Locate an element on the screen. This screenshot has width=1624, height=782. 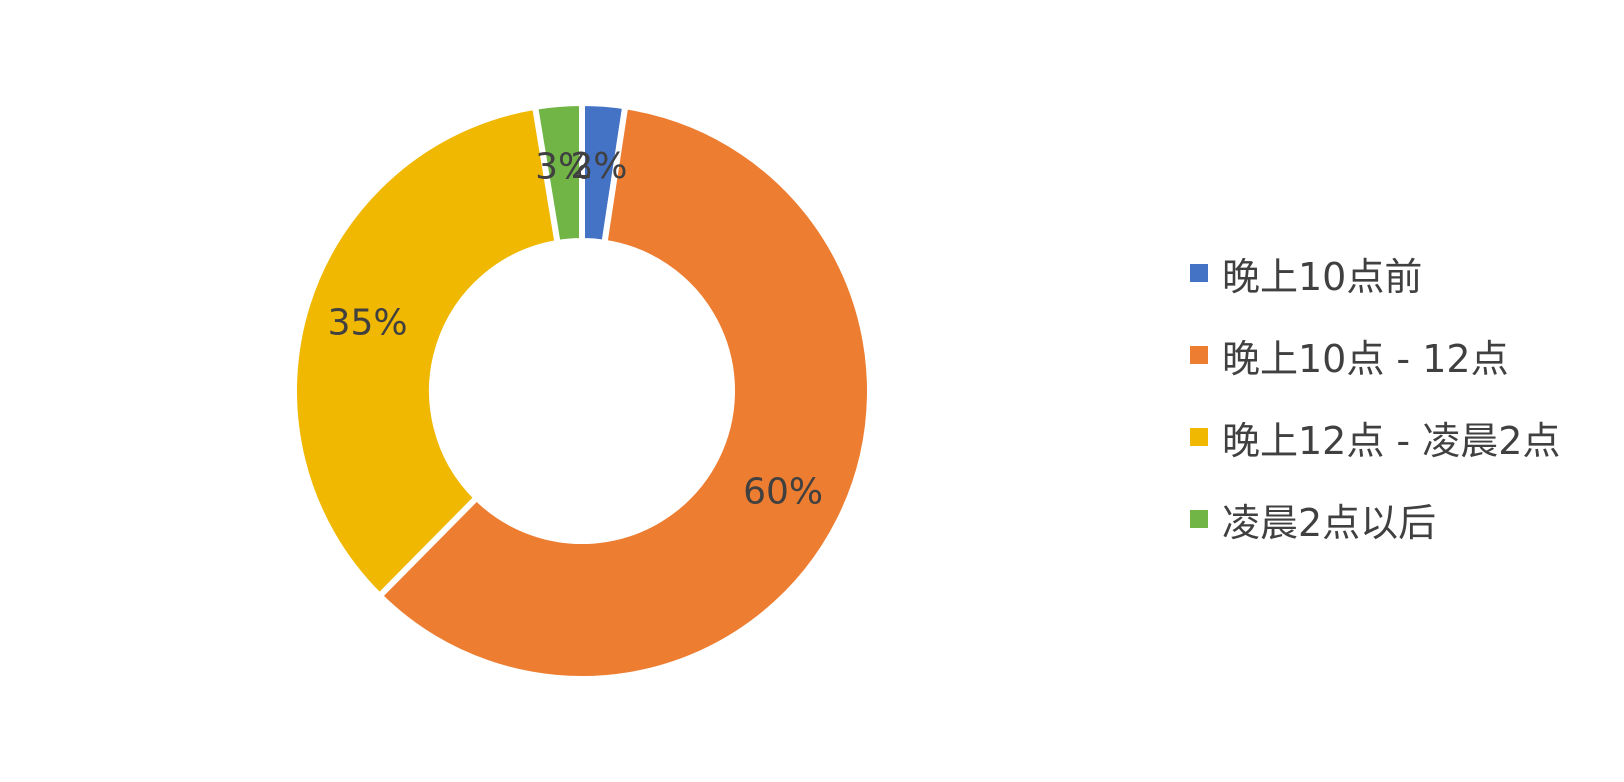
data-label-0: 2% is located at coordinates (598, 166).